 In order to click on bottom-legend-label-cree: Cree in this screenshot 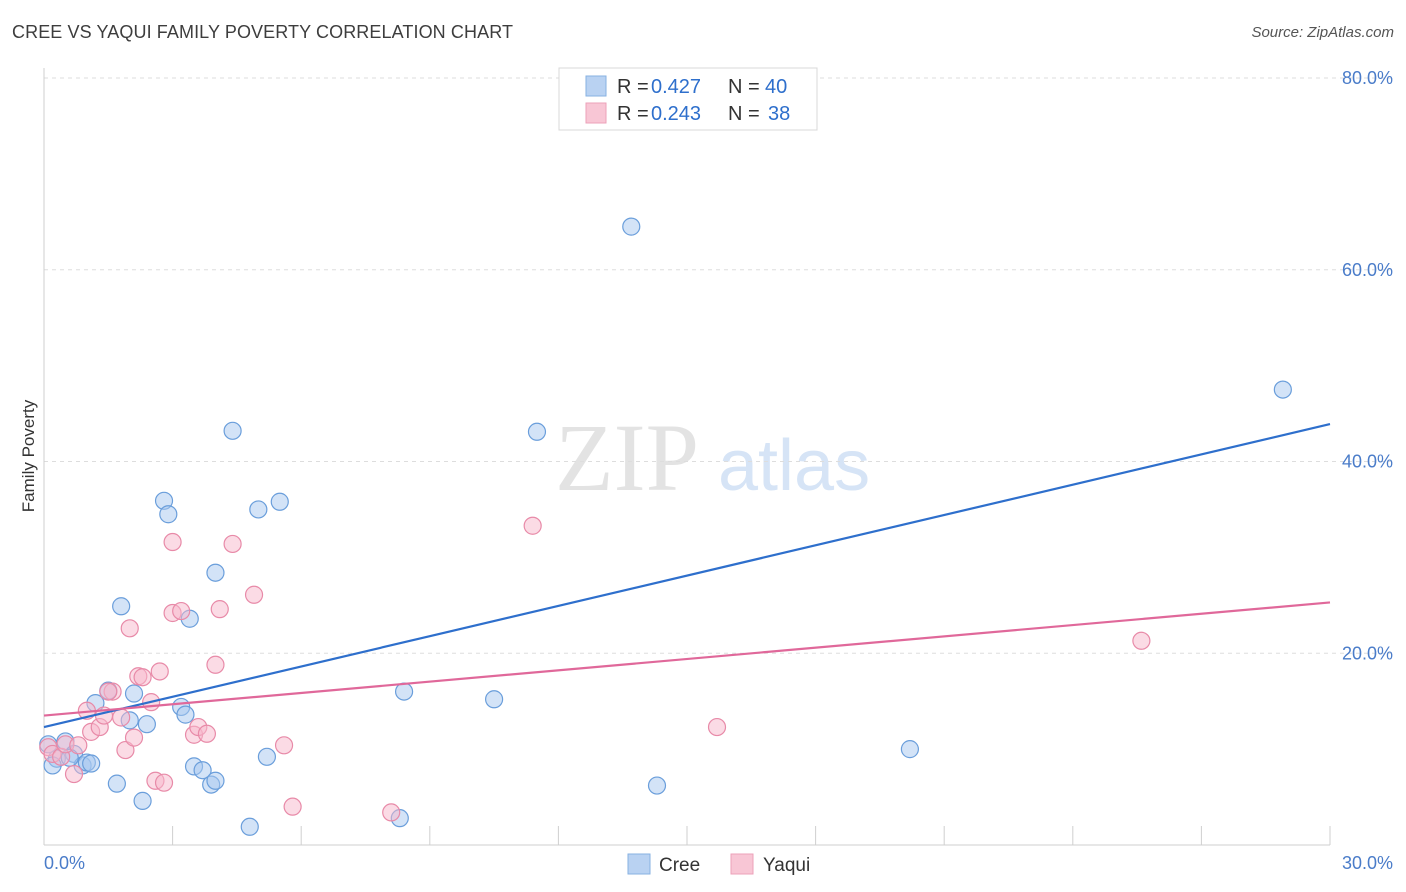, I will do `click(679, 865)`.